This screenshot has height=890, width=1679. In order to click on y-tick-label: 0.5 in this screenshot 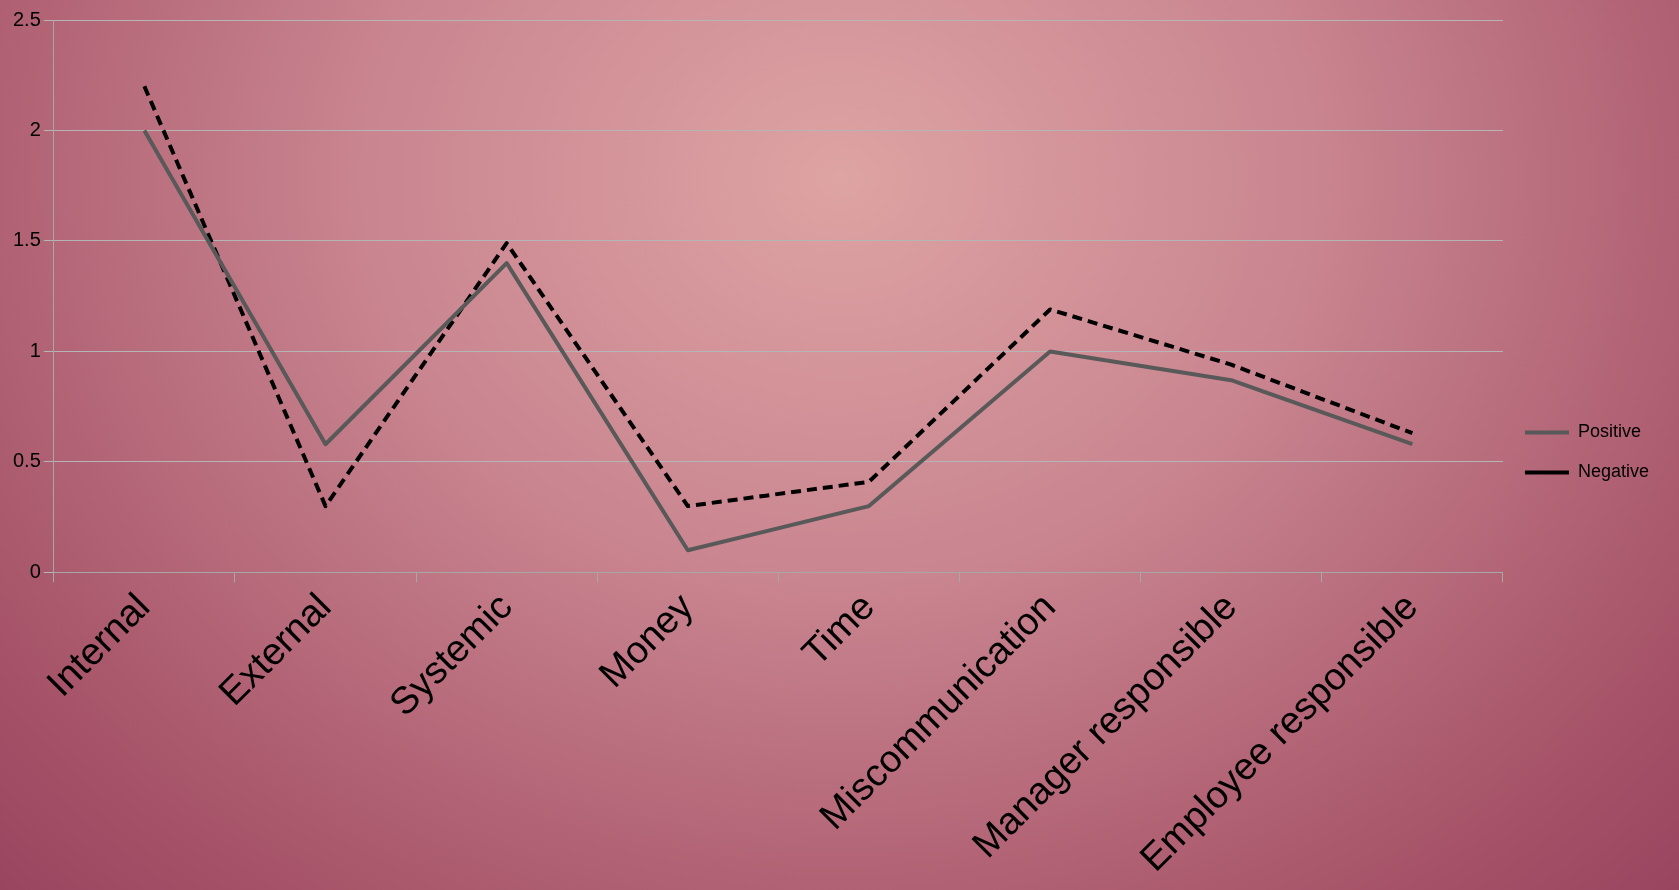, I will do `click(26, 460)`.